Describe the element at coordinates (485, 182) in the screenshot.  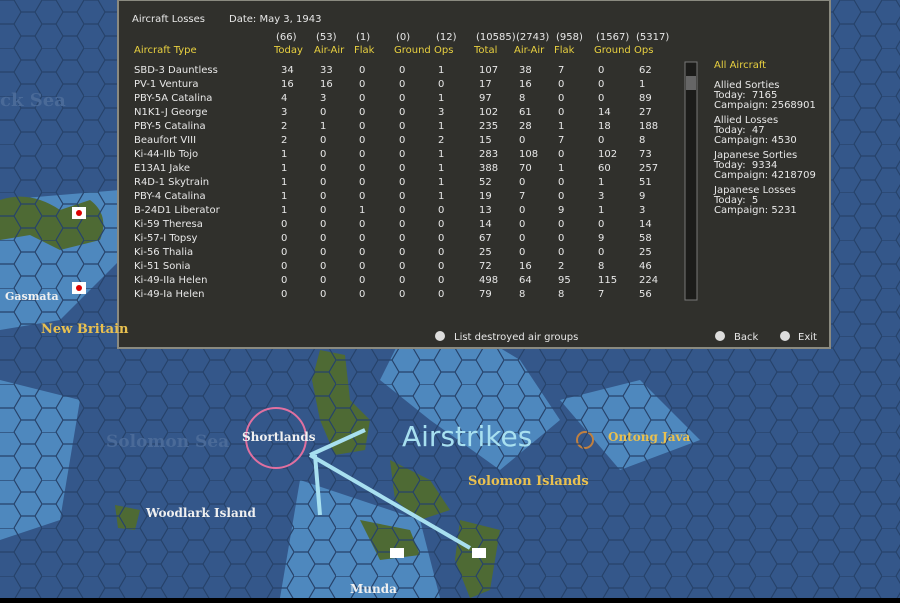
I see `cell: 52` at that location.